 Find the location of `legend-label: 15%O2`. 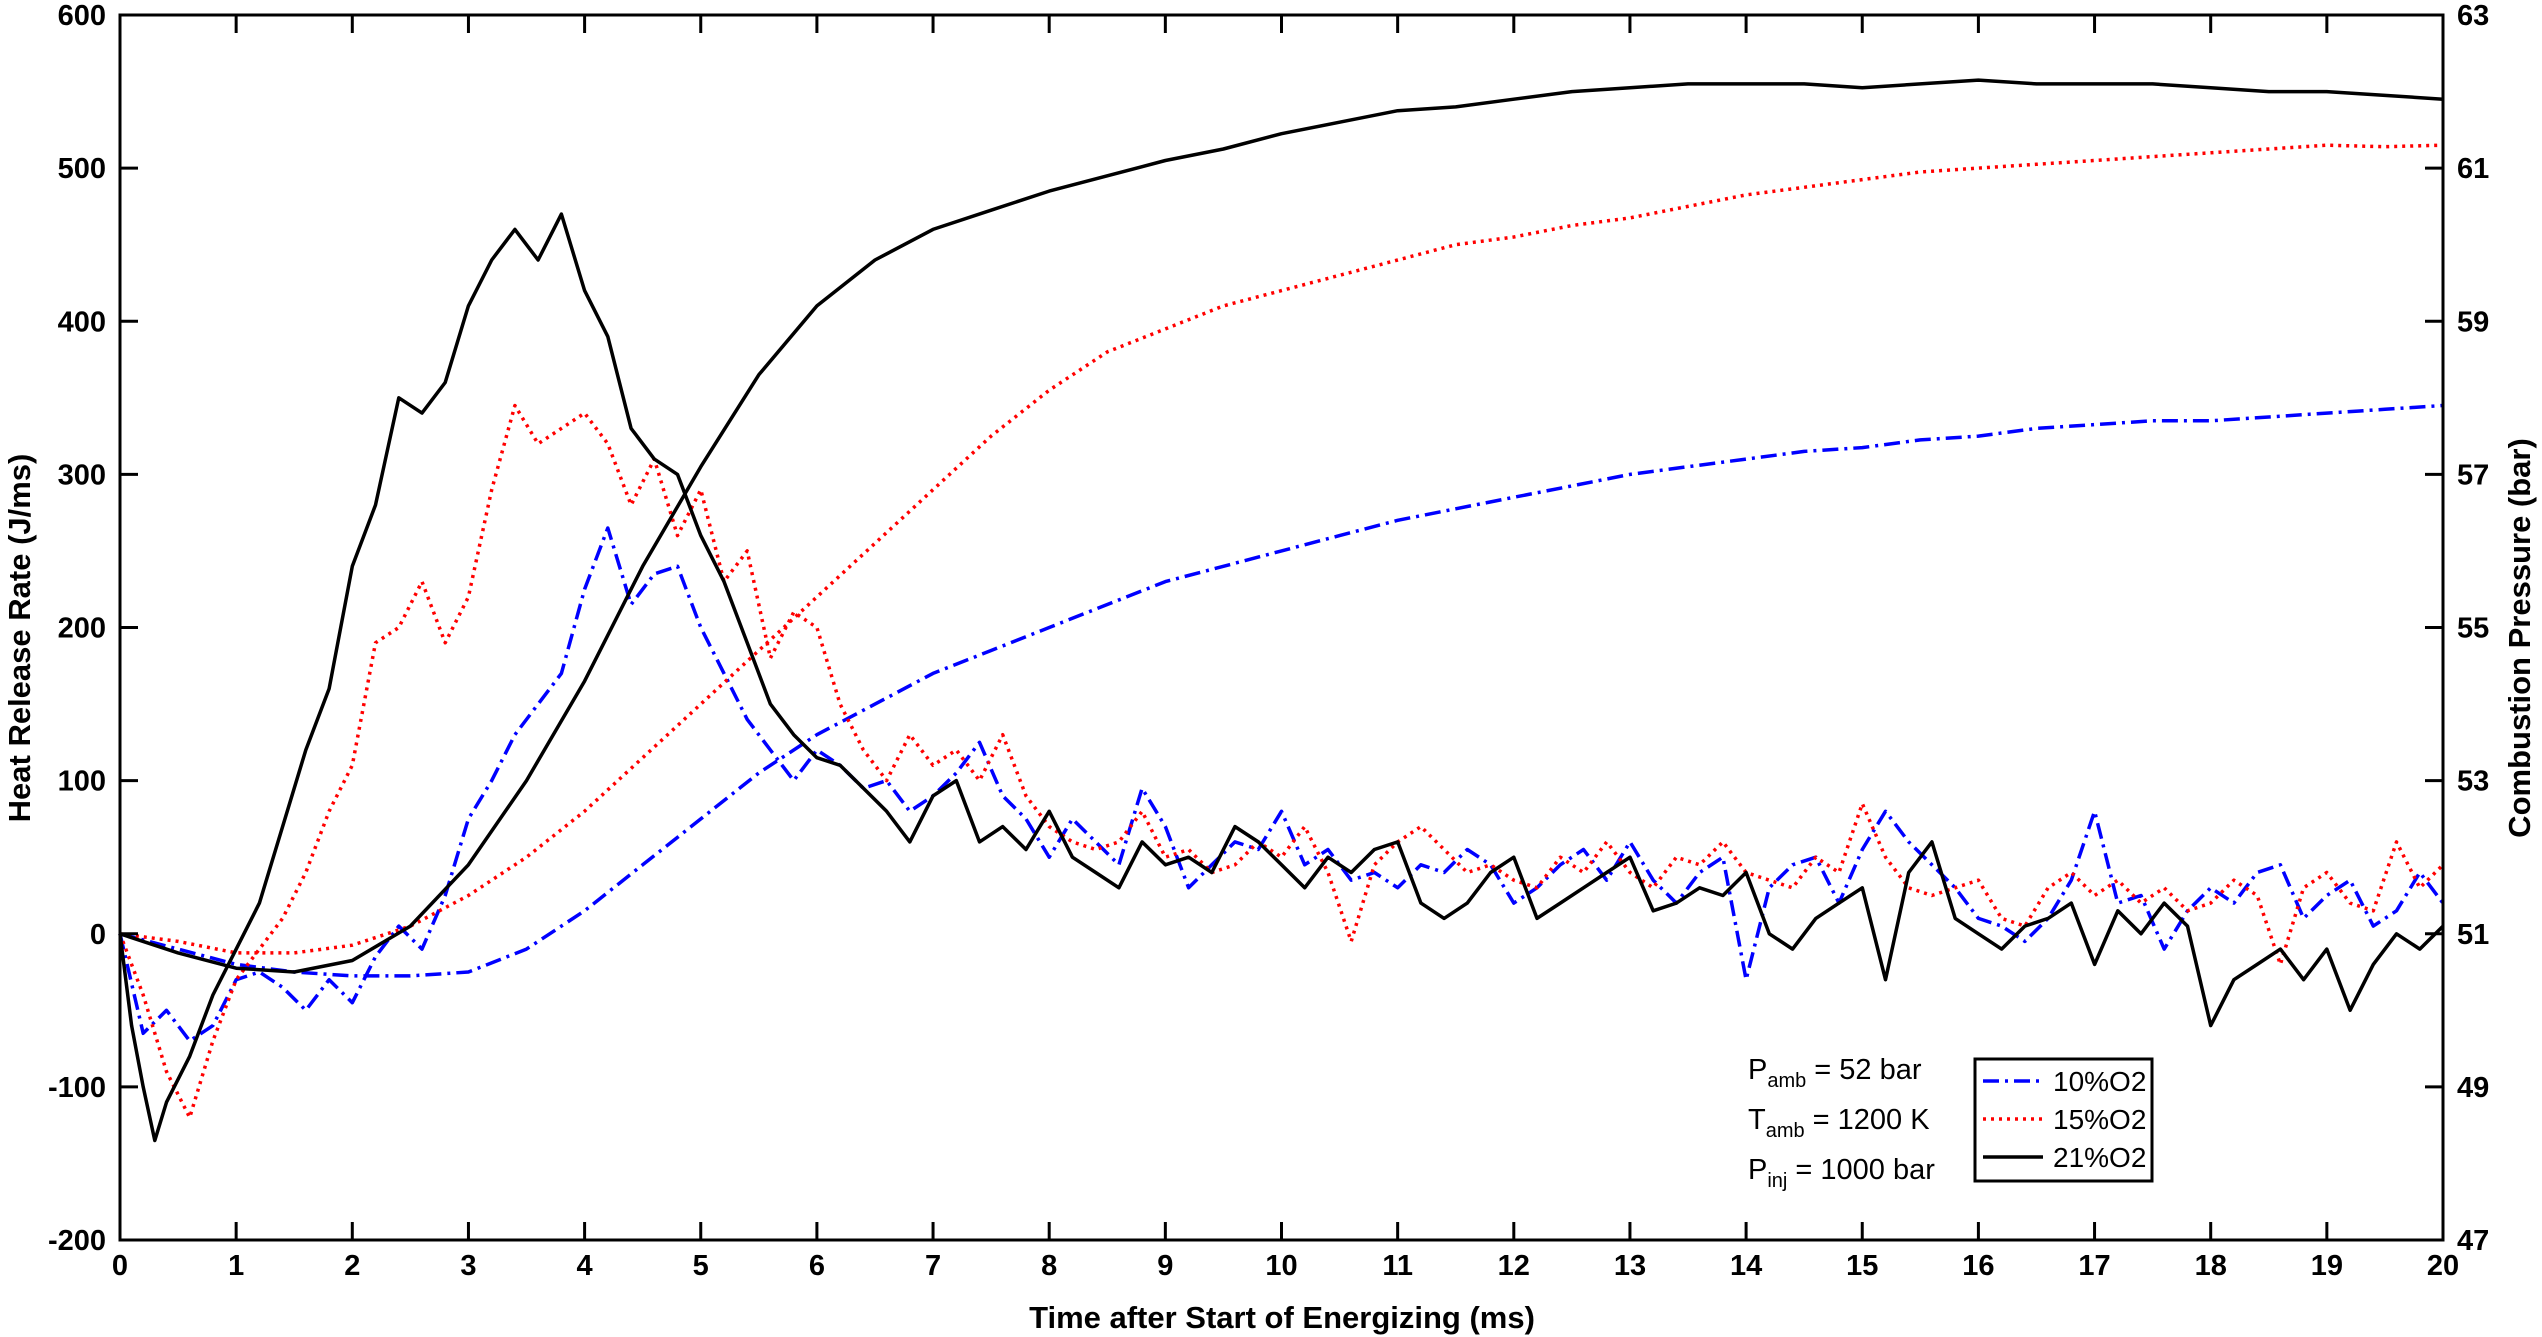

legend-label: 15%O2 is located at coordinates (2099, 1119).